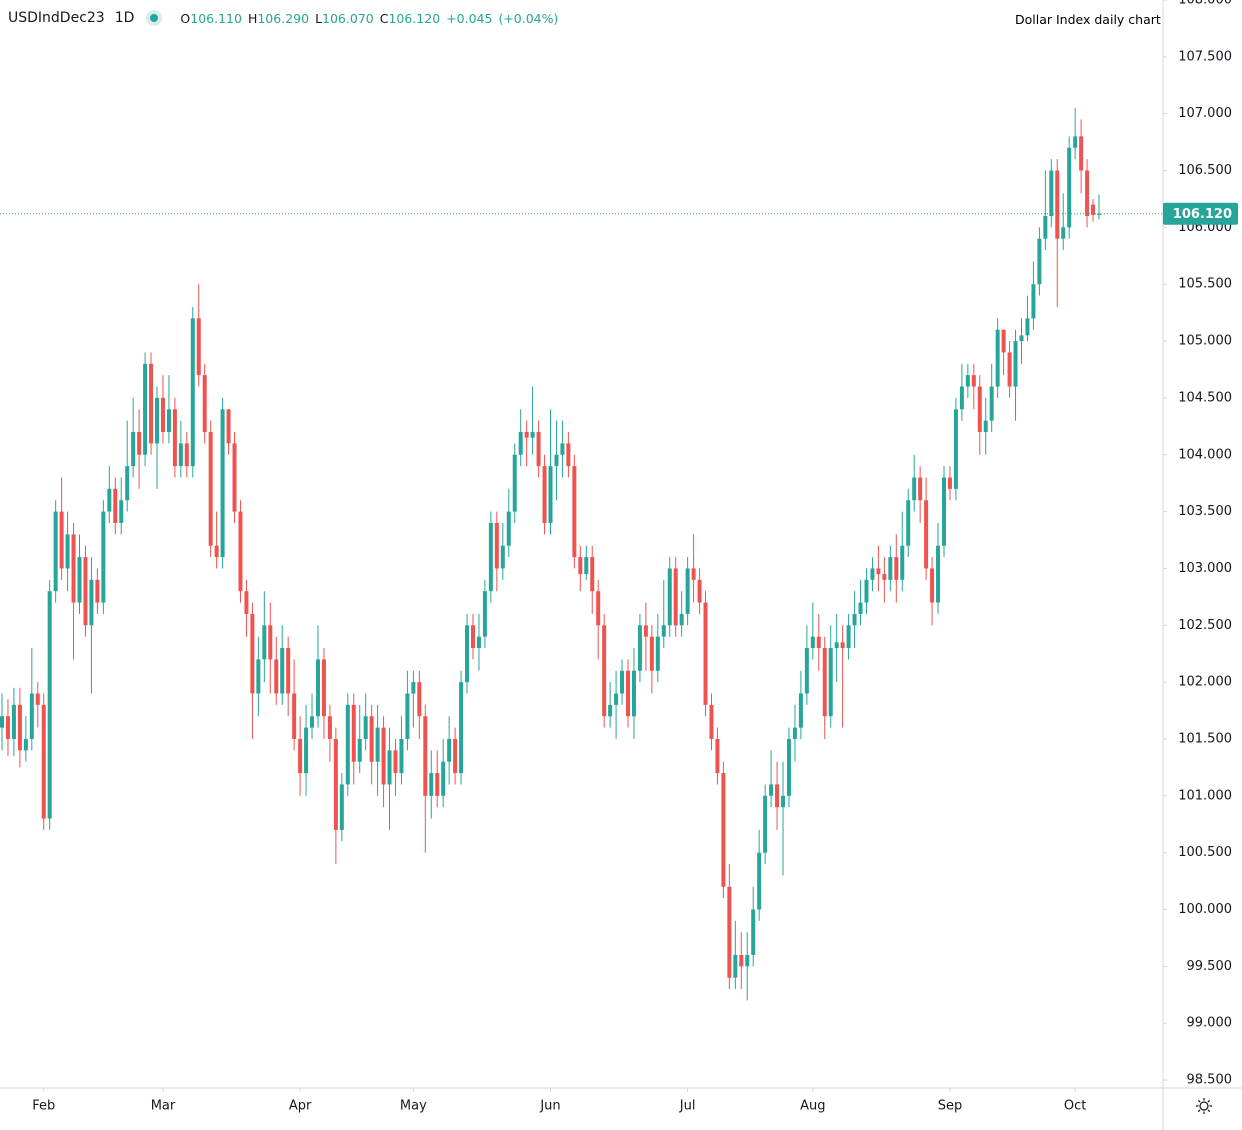 Image resolution: width=1242 pixels, height=1130 pixels. What do you see at coordinates (469, 18) in the screenshot?
I see `change: +0.045` at bounding box center [469, 18].